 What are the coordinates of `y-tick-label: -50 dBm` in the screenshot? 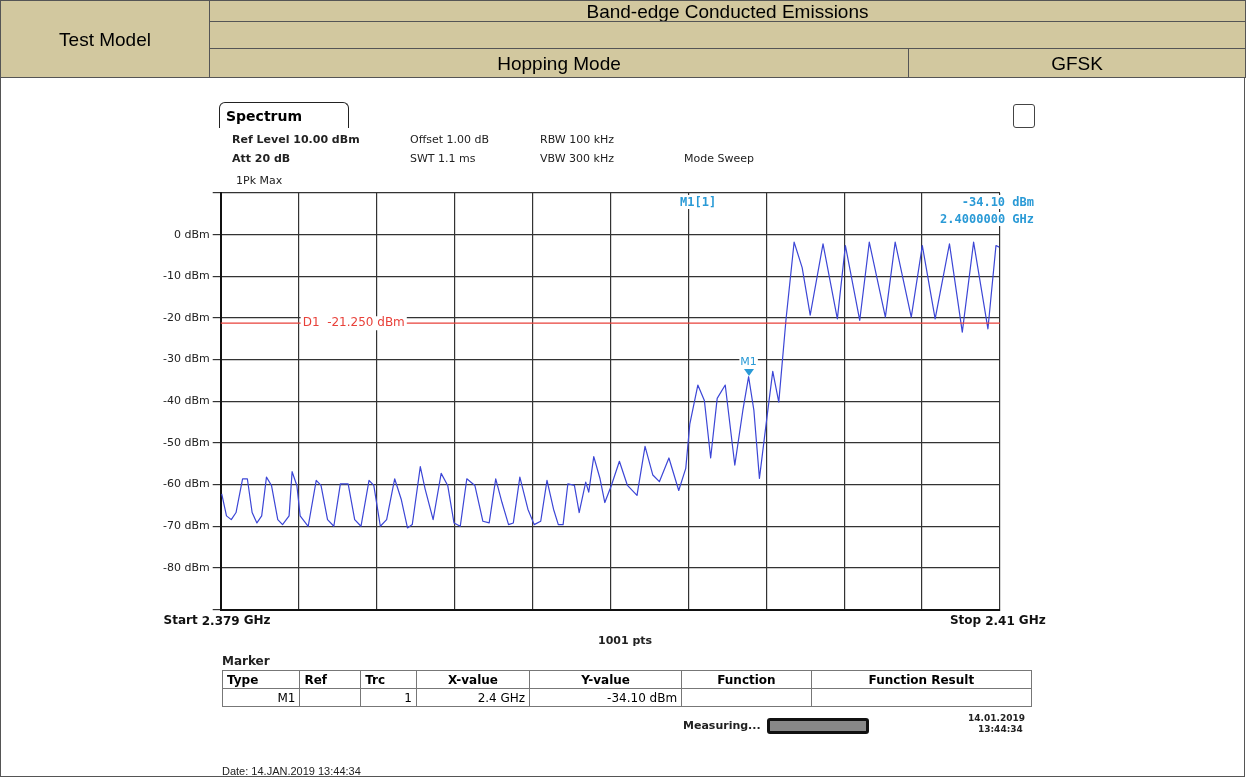 It's located at (186, 442).